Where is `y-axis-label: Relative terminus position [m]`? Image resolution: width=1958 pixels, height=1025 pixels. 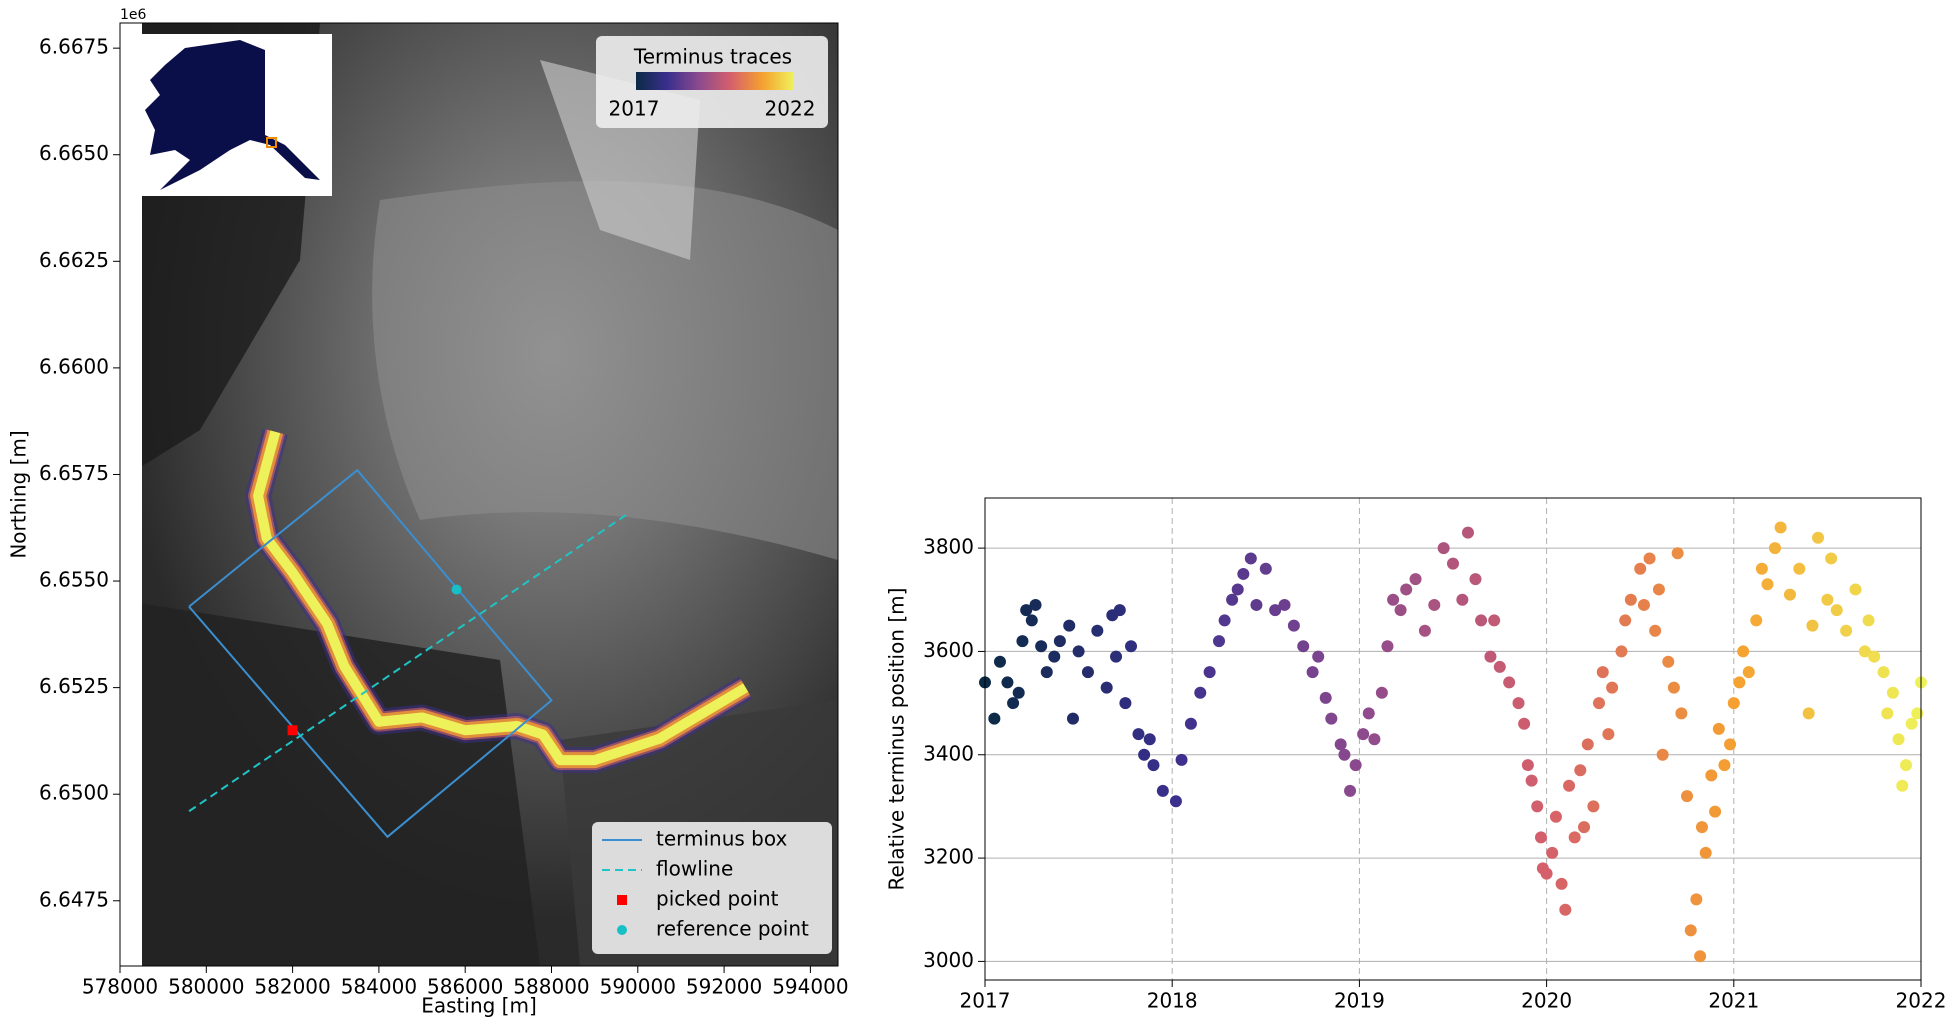 y-axis-label: Relative terminus position [m] is located at coordinates (897, 739).